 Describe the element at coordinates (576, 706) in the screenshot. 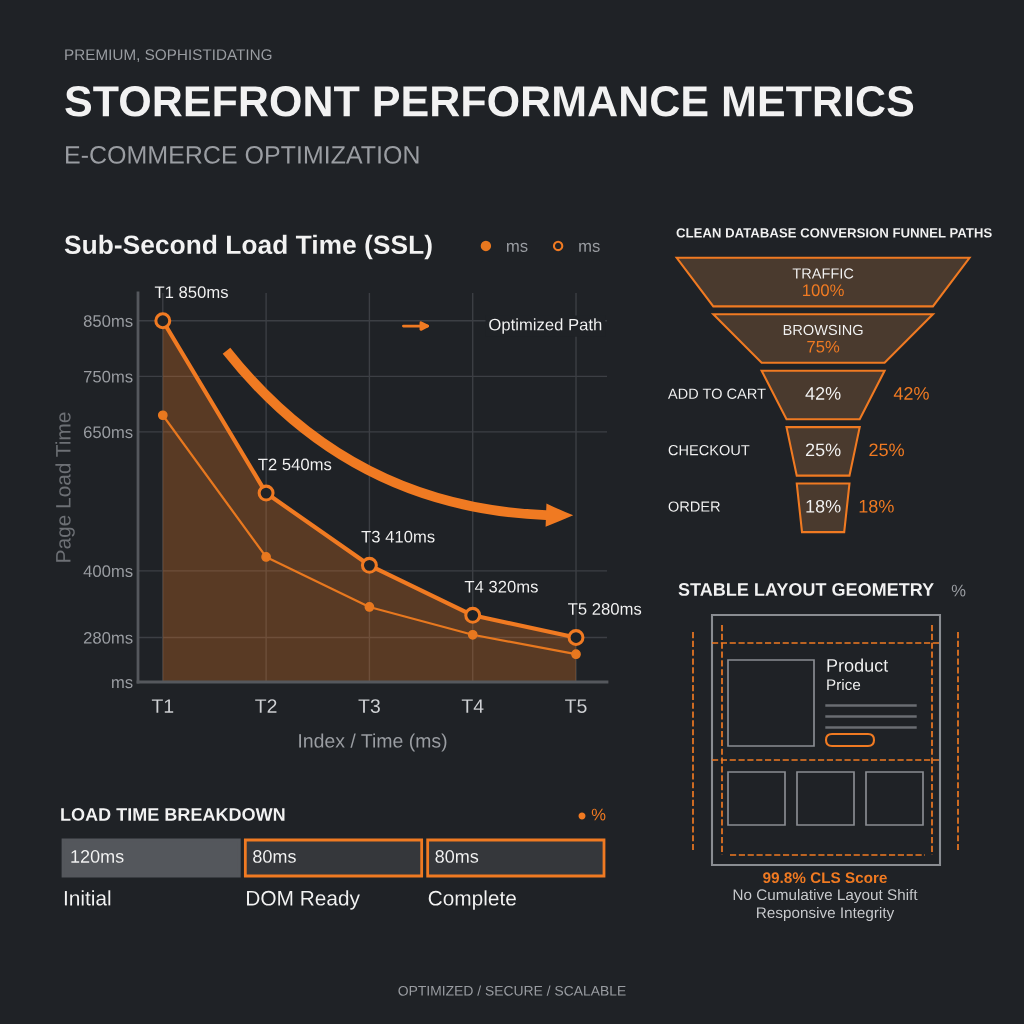

I see `x-tick-label: T5` at that location.